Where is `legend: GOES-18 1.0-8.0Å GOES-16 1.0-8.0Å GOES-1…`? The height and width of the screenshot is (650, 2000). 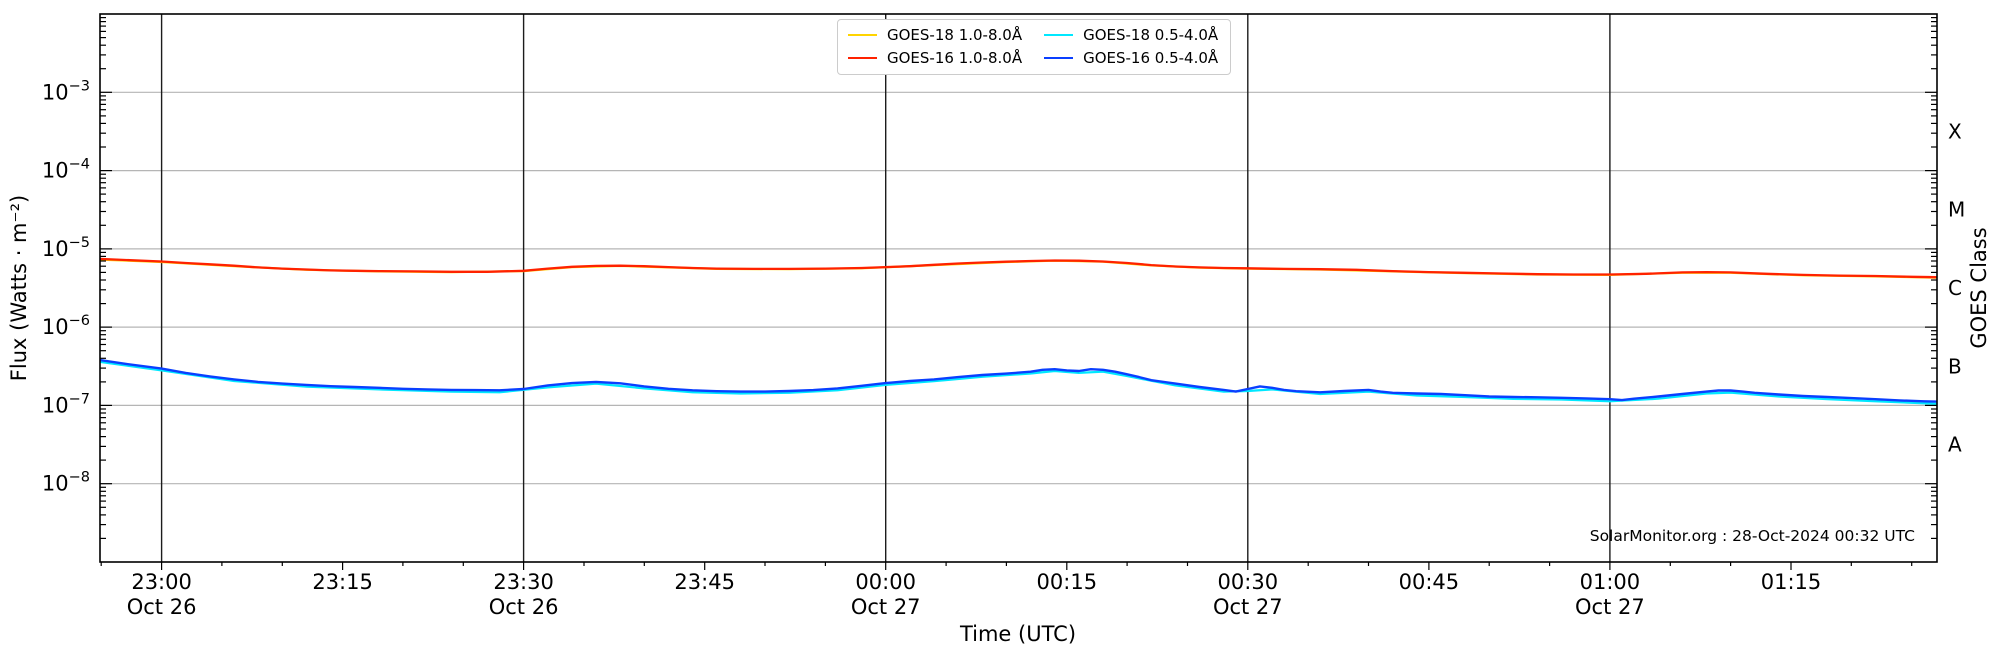
legend: GOES-18 1.0-8.0Å GOES-16 1.0-8.0Å GOES-1… is located at coordinates (1034, 47).